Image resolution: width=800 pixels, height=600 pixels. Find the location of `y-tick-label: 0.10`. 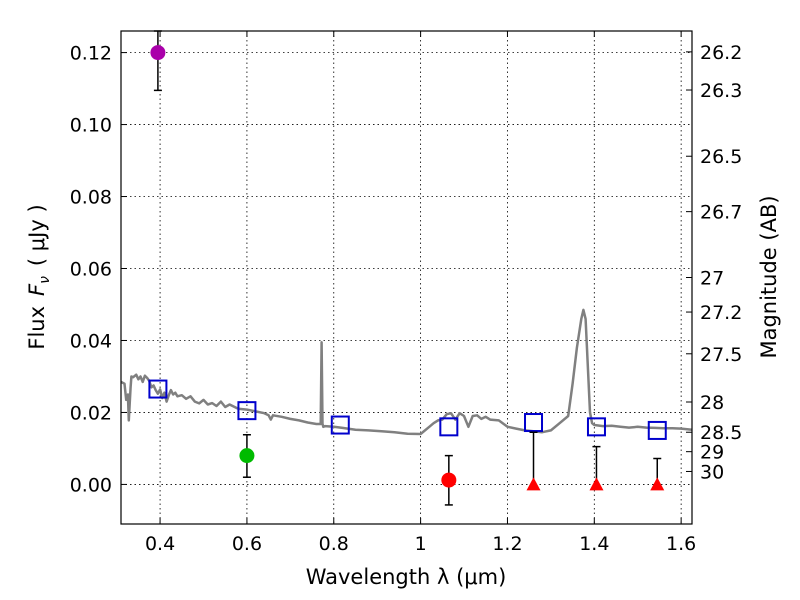

y-tick-label: 0.10 is located at coordinates (91, 126).